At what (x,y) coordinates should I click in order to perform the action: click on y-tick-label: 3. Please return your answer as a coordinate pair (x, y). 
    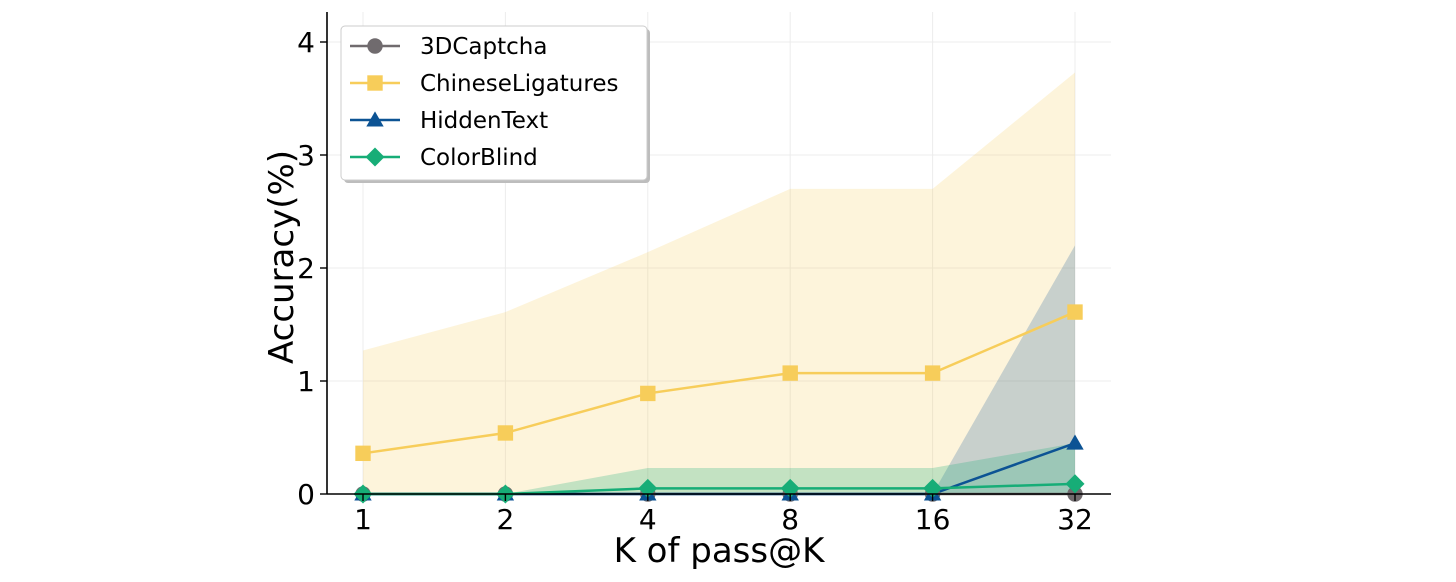
    Looking at the image, I should click on (306, 155).